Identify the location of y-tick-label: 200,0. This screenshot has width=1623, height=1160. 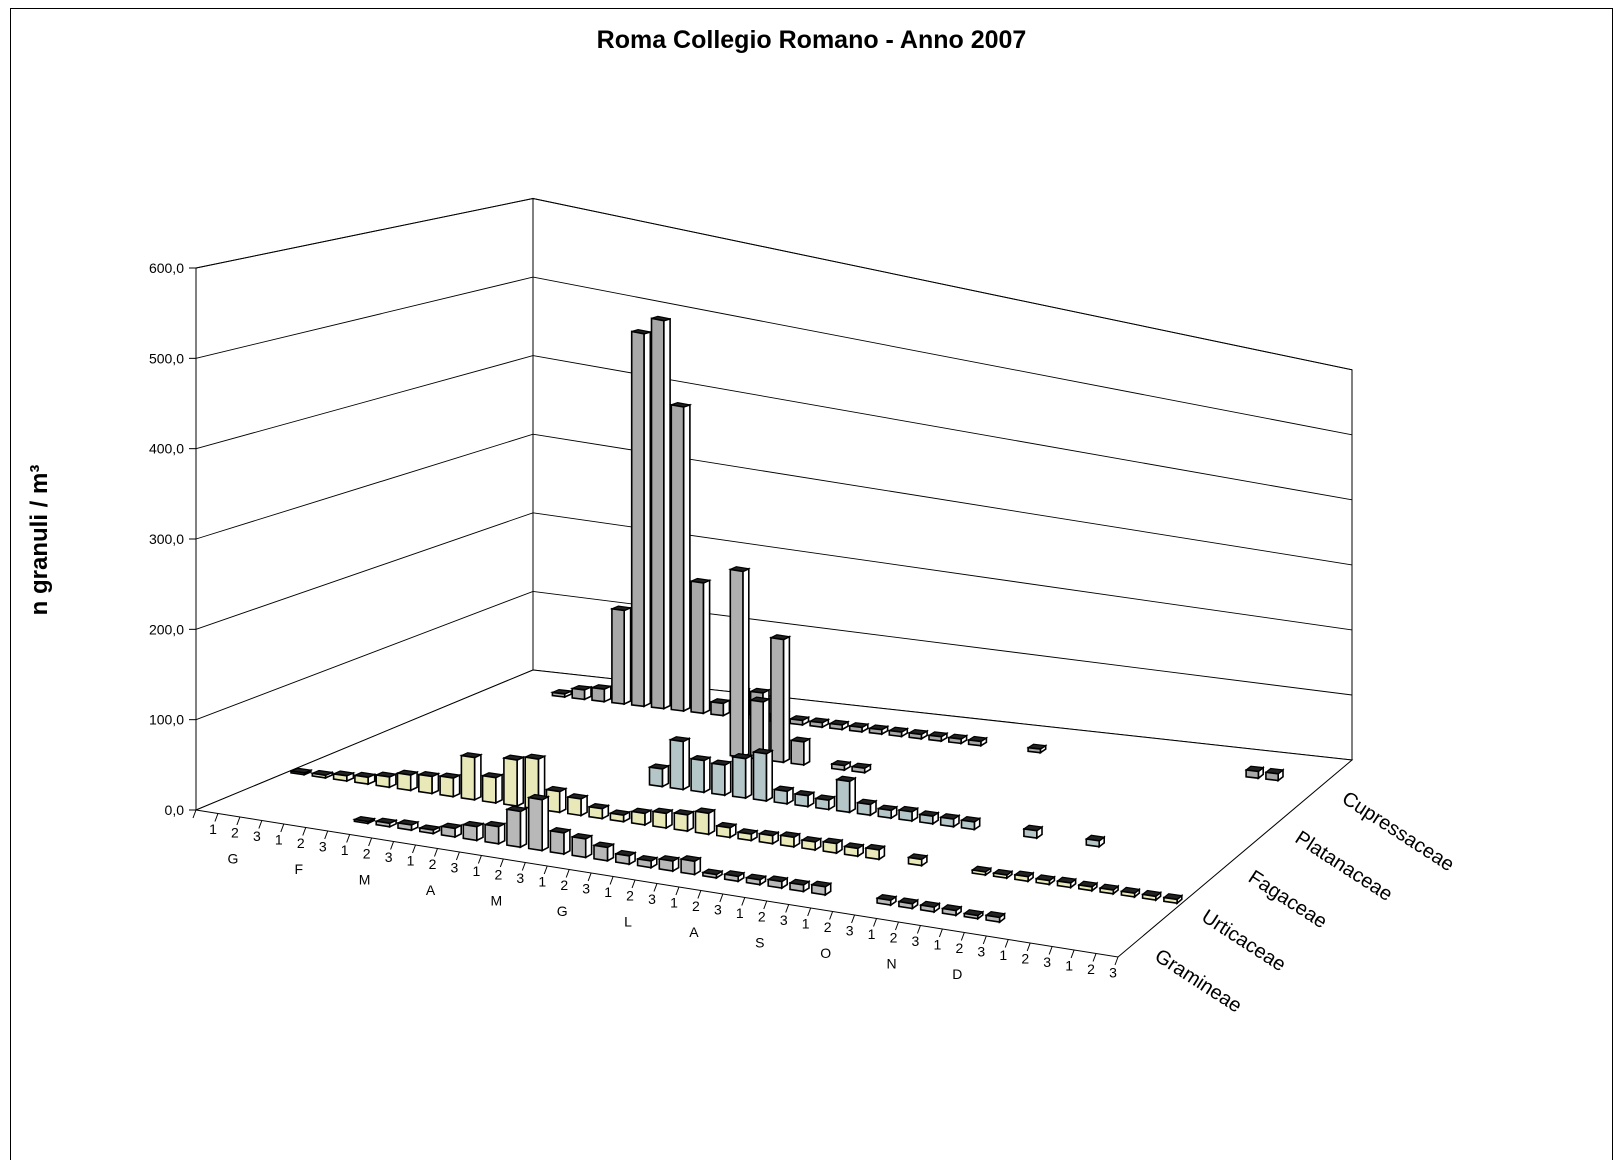
(166, 629).